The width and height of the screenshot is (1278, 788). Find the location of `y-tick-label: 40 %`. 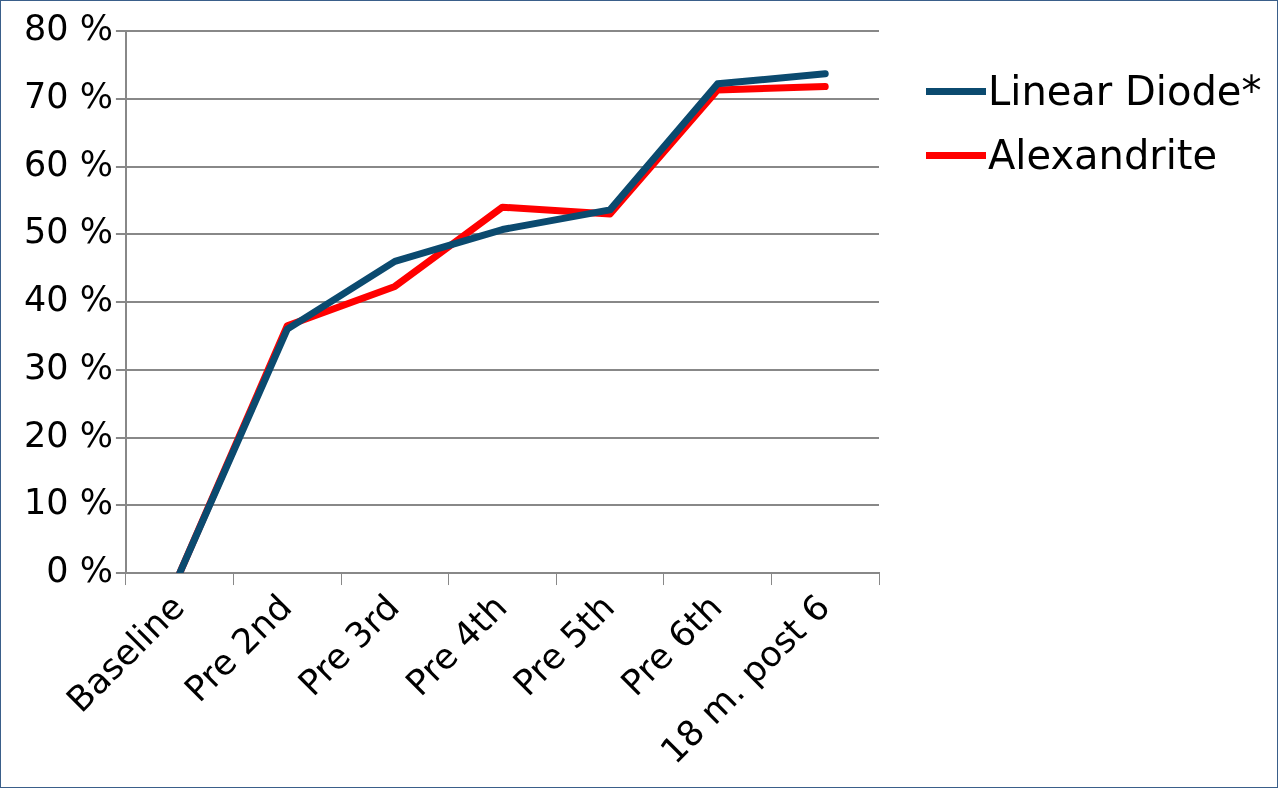

y-tick-label: 40 % is located at coordinates (68, 299).